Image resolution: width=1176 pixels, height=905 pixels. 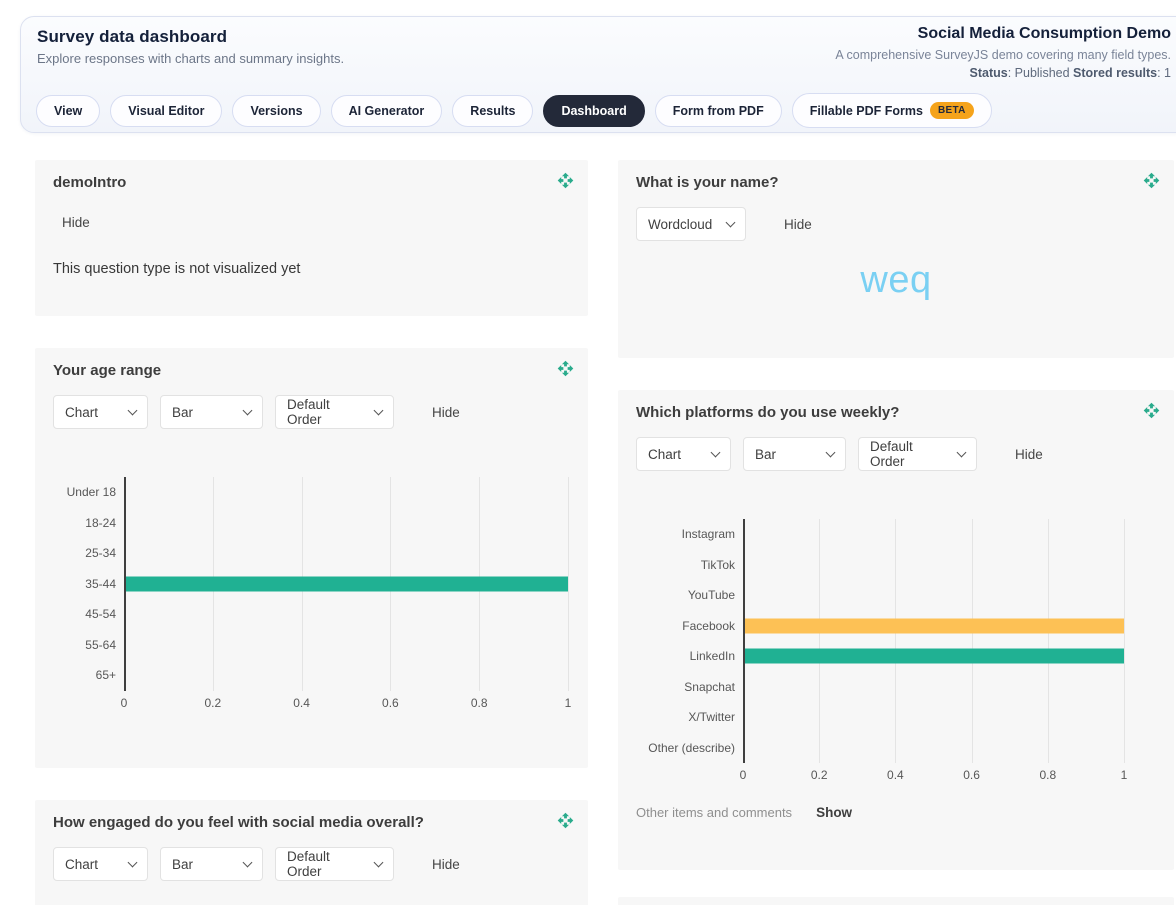 I want to click on tab-view: View, so click(x=68, y=110).